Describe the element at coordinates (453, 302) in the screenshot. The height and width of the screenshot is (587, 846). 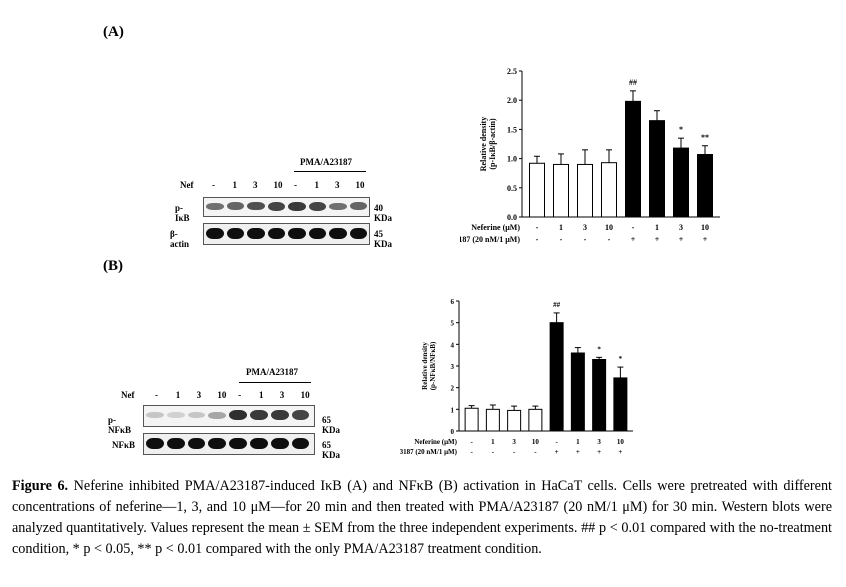
I see `y-tick-label: 6` at that location.